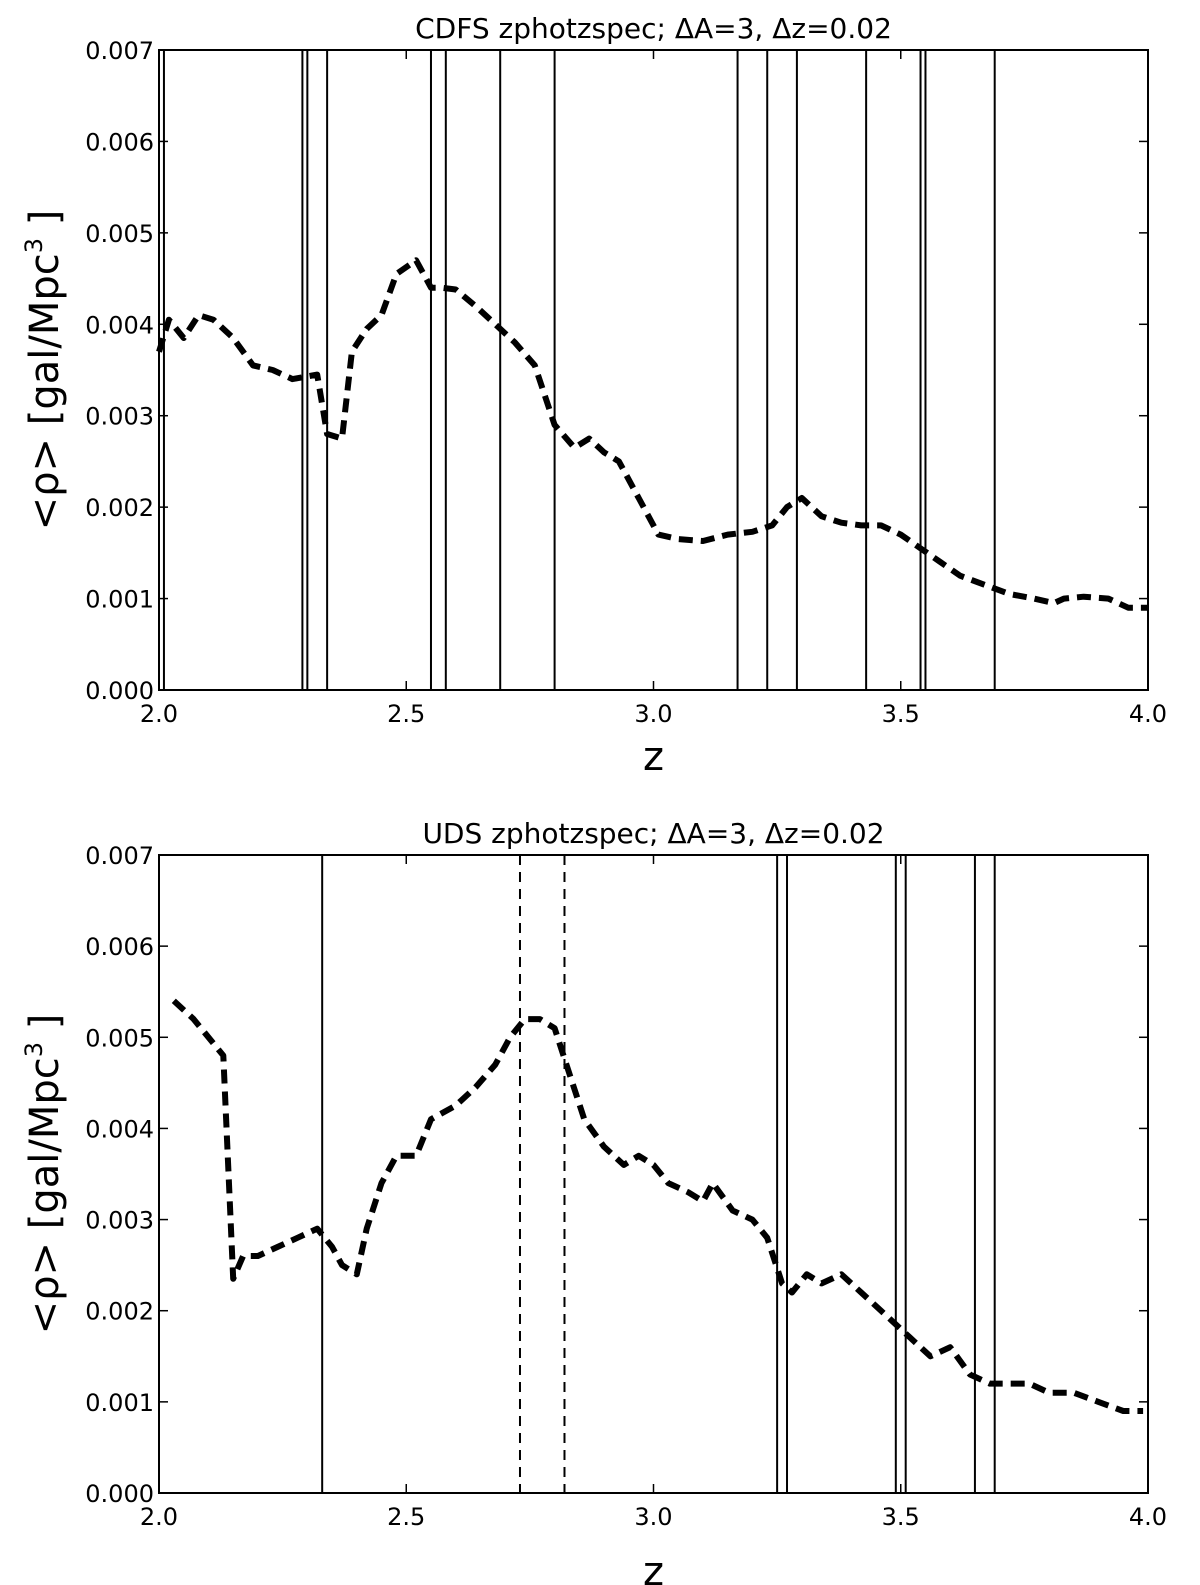 This screenshot has width=1200, height=1585. What do you see at coordinates (653, 833) in the screenshot?
I see `chart-title: UDS zphotzspec; ΔA=3, Δz=0.02` at bounding box center [653, 833].